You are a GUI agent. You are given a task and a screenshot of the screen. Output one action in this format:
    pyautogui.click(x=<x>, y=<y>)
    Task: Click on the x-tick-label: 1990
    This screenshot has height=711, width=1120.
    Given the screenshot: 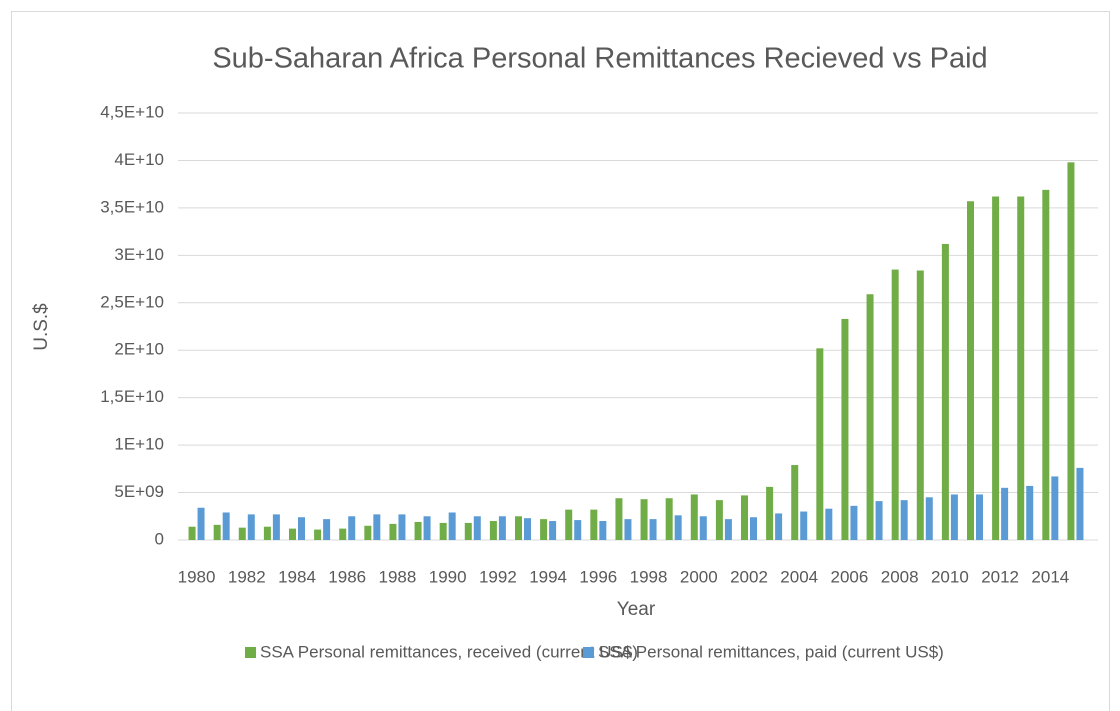 What is the action you would take?
    pyautogui.click(x=448, y=576)
    